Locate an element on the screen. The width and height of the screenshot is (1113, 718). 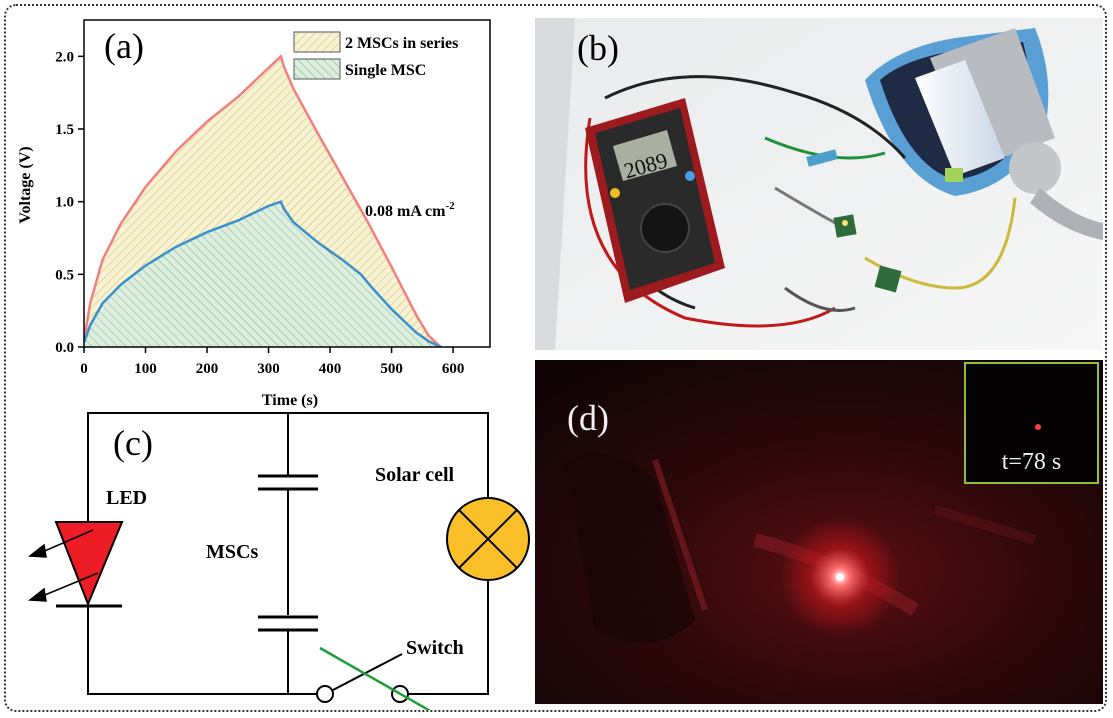
y-axis-label: Voltage (V) is located at coordinates (25, 184).